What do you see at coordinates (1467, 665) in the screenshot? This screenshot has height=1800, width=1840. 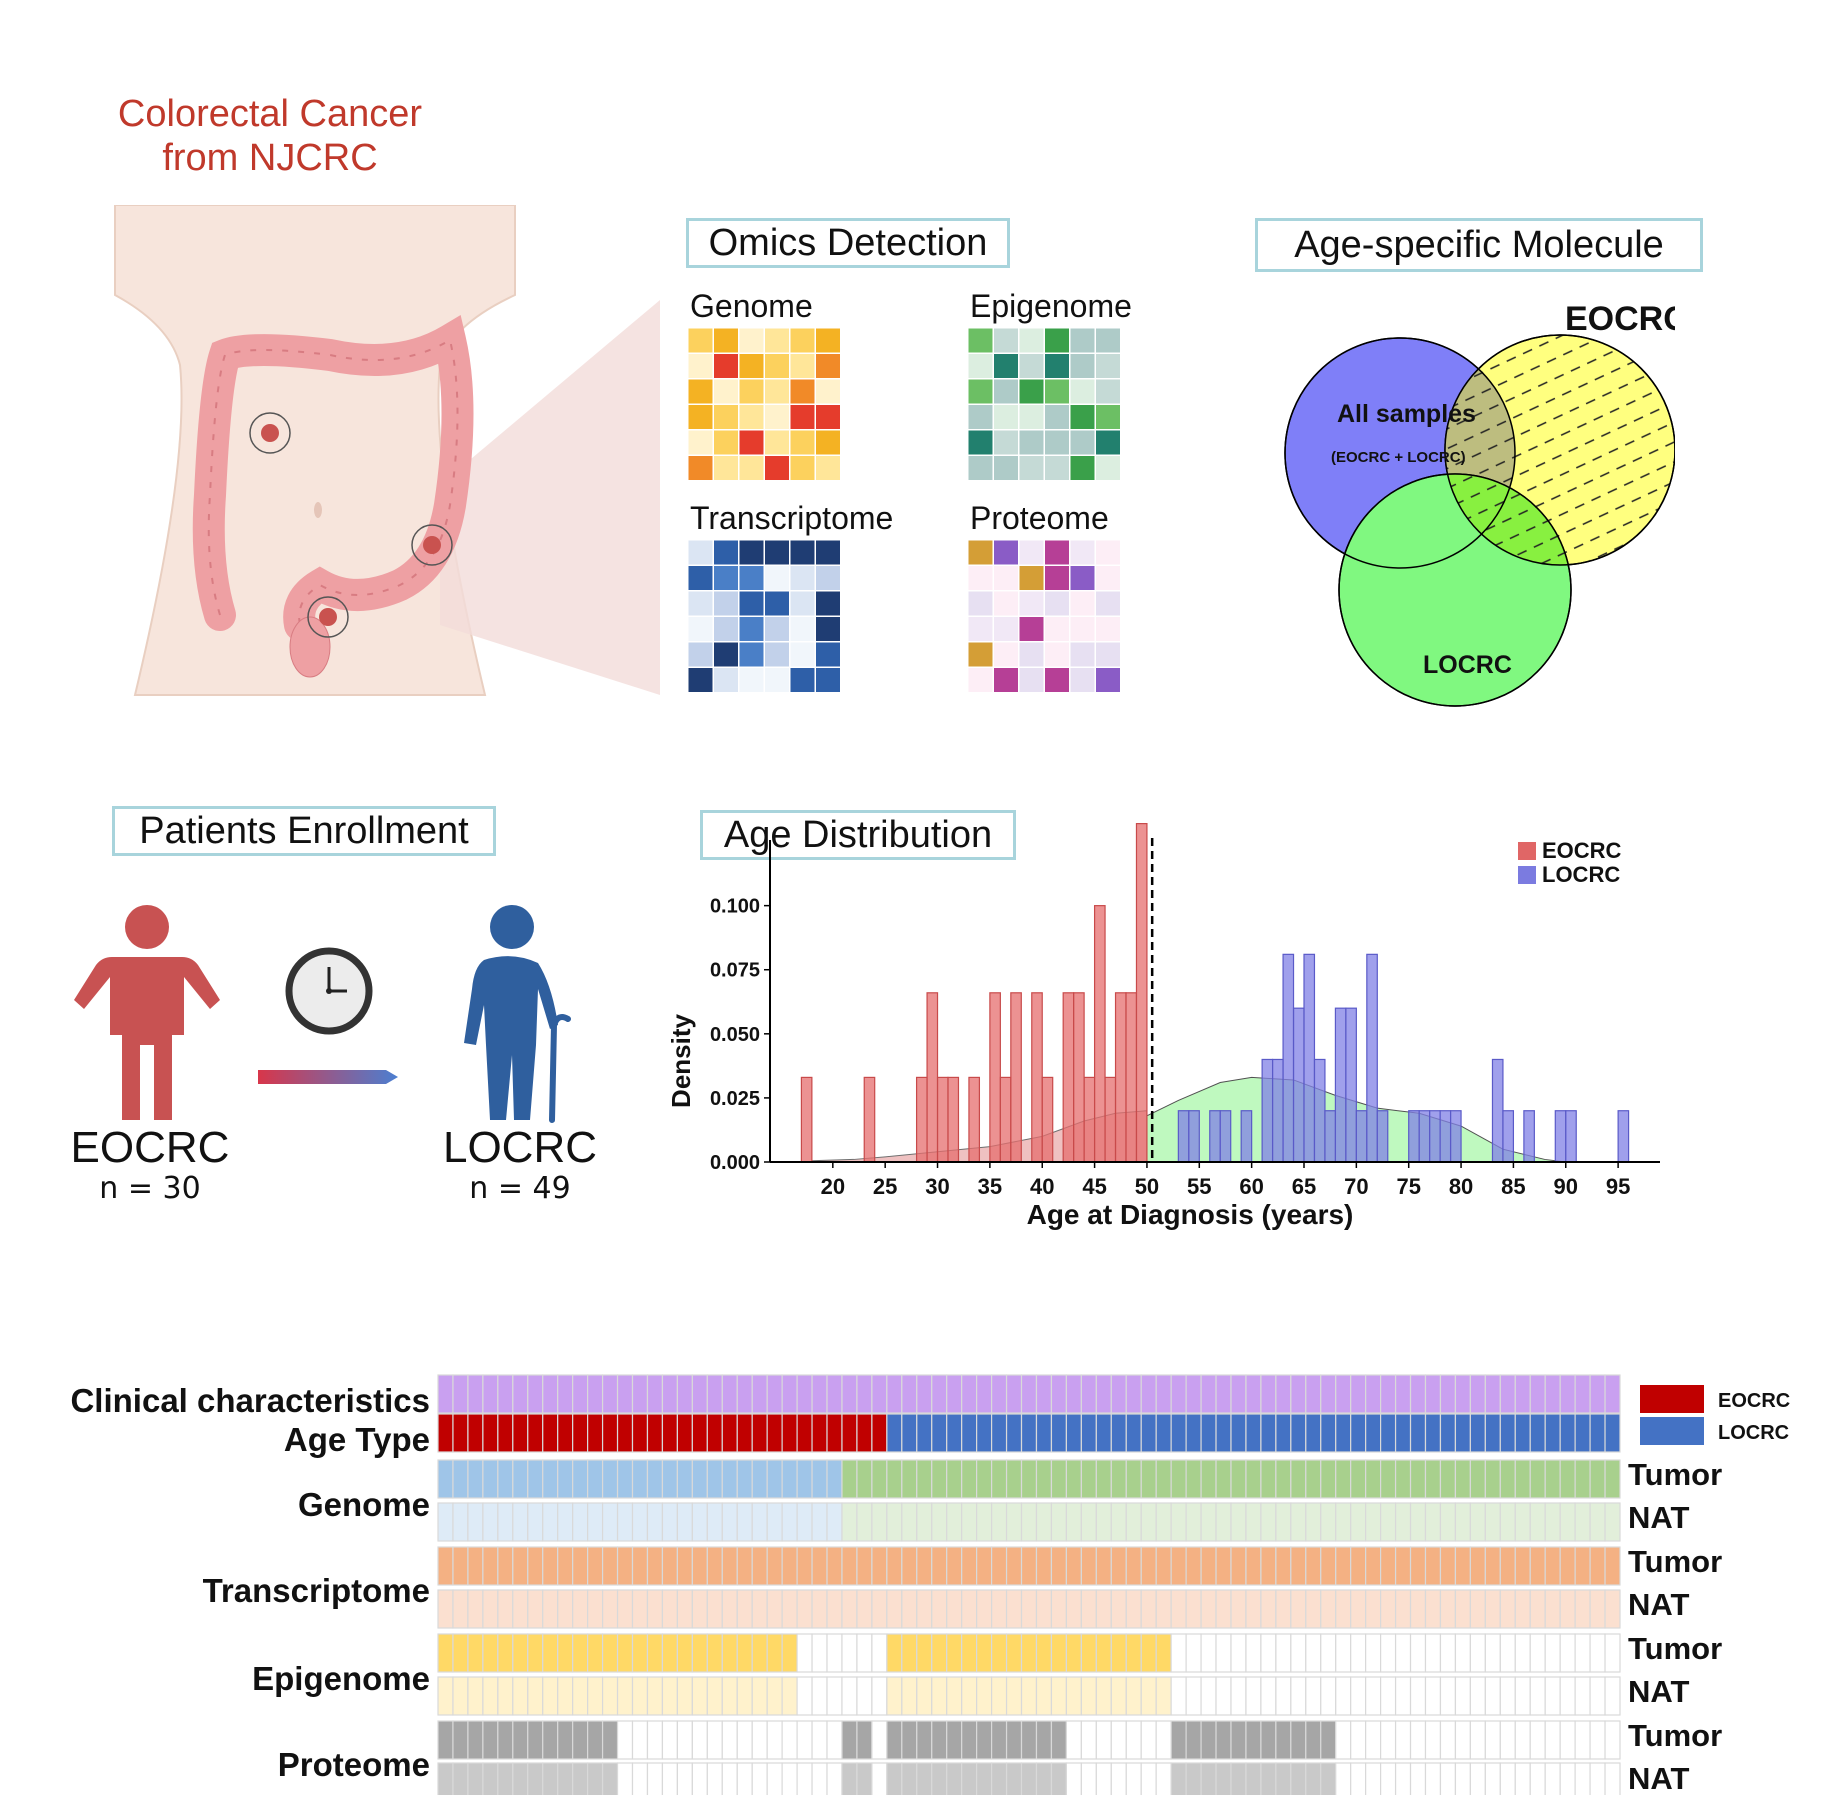 I see `venn-locrc-label: LOCRC` at bounding box center [1467, 665].